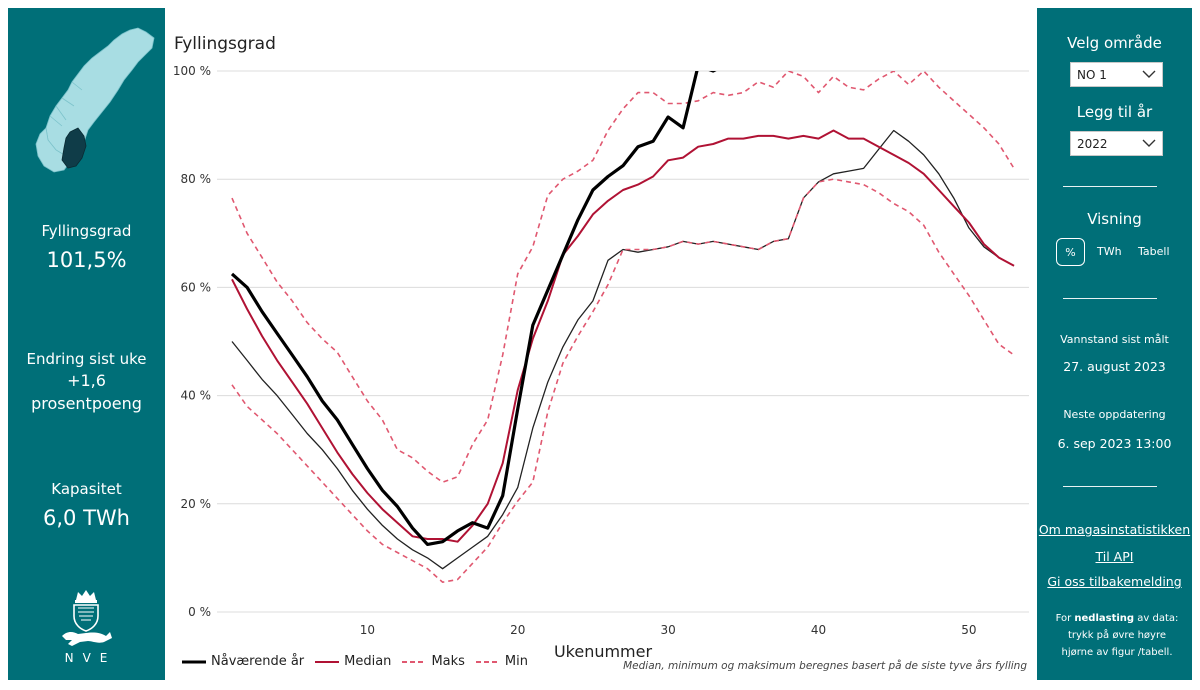 This screenshot has height=690, width=1200. I want to click on year-select-title: Legg til år, so click(1114, 112).